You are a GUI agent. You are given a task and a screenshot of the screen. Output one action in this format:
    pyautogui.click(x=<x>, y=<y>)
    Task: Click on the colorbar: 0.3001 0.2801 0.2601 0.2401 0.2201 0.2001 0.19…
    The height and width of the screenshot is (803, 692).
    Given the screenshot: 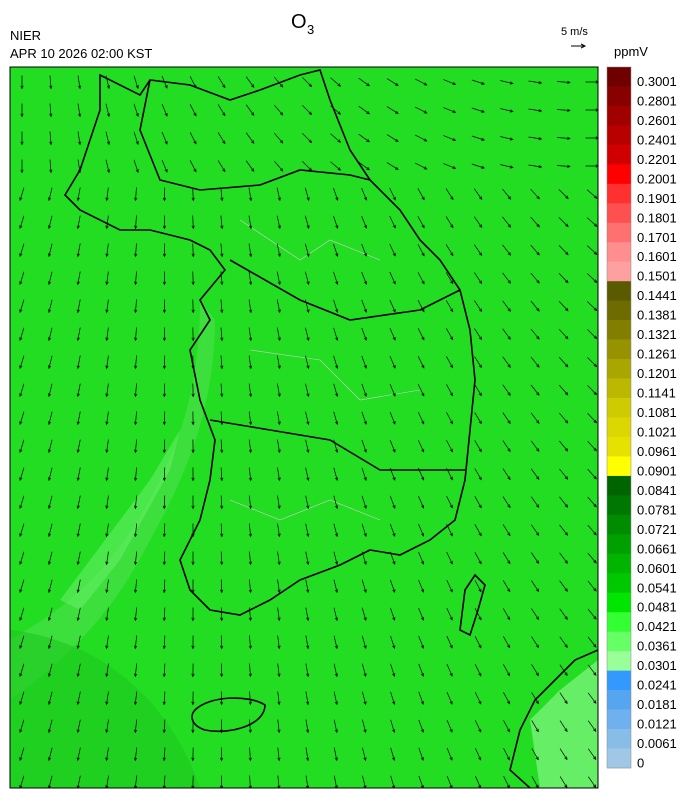 What is the action you would take?
    pyautogui.click(x=642, y=419)
    